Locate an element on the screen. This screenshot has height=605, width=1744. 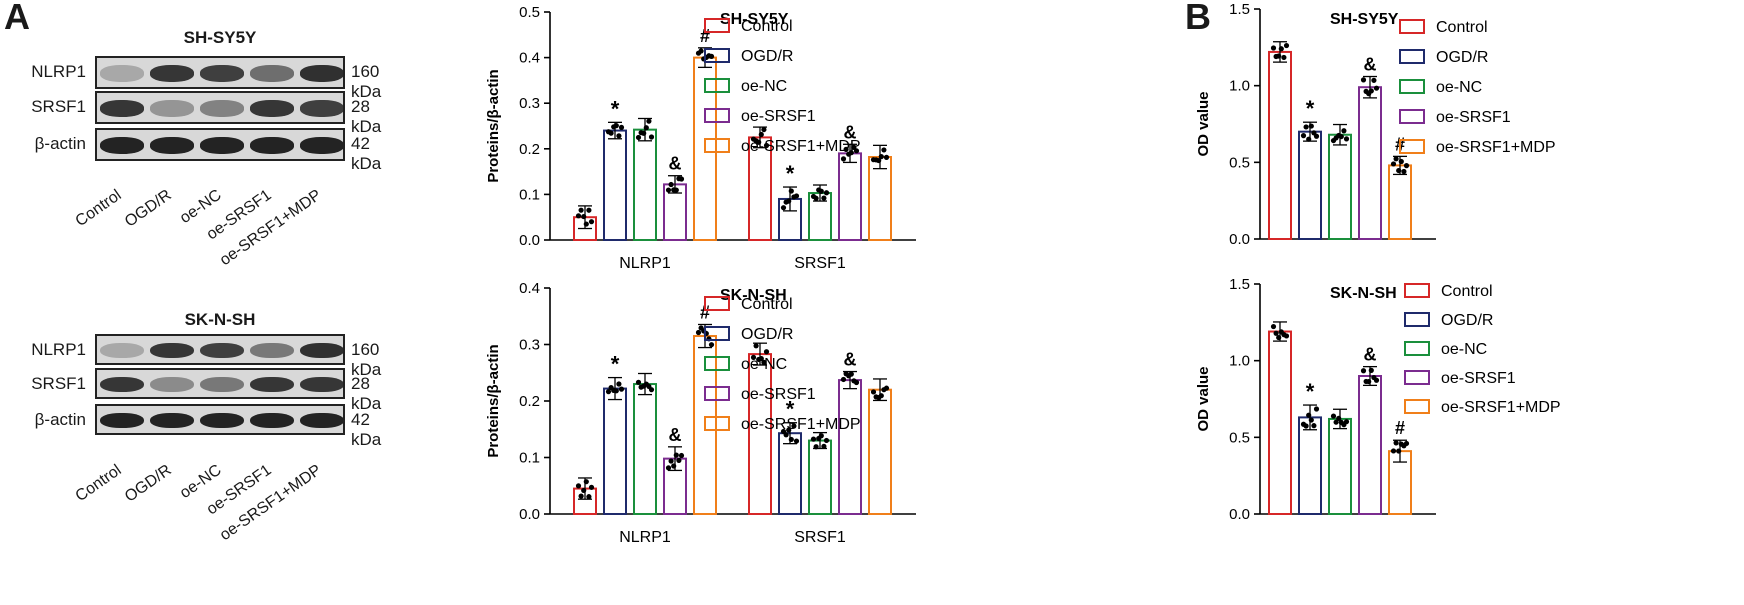
chart-title: SK-N-SH is located at coordinates (753, 295).